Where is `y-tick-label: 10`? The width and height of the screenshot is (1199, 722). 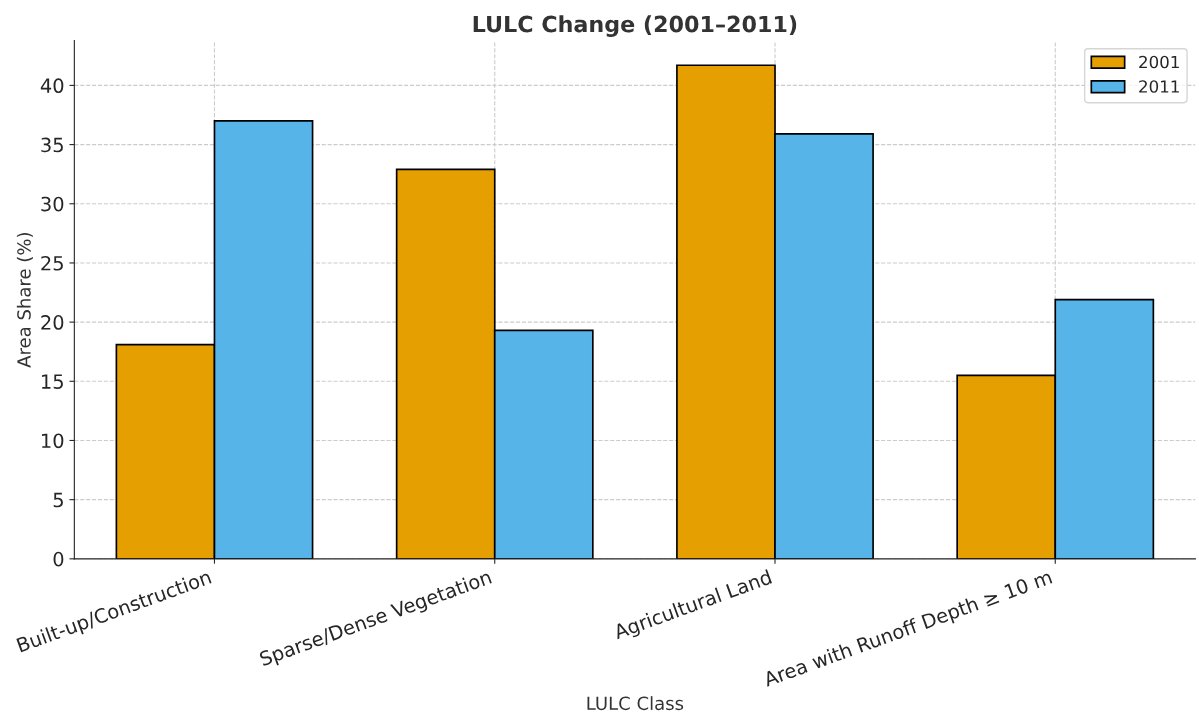
y-tick-label: 10 is located at coordinates (53, 441).